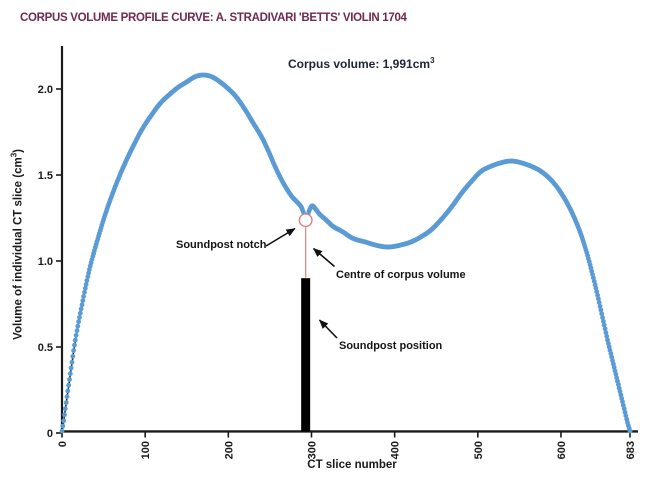 The width and height of the screenshot is (650, 481). Describe the element at coordinates (324, 257) in the screenshot. I see `centre-of-corpus-arrow-icon` at that location.